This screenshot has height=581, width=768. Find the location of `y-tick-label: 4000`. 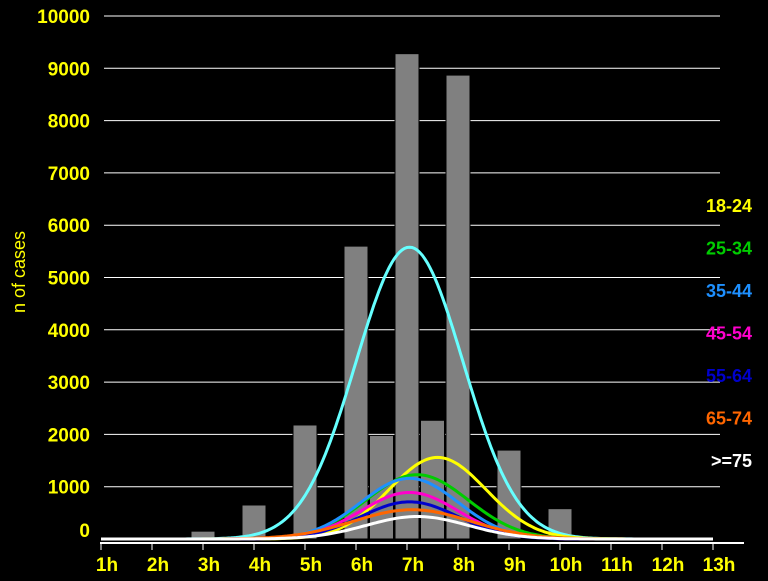

y-tick-label: 4000 is located at coordinates (69, 331).